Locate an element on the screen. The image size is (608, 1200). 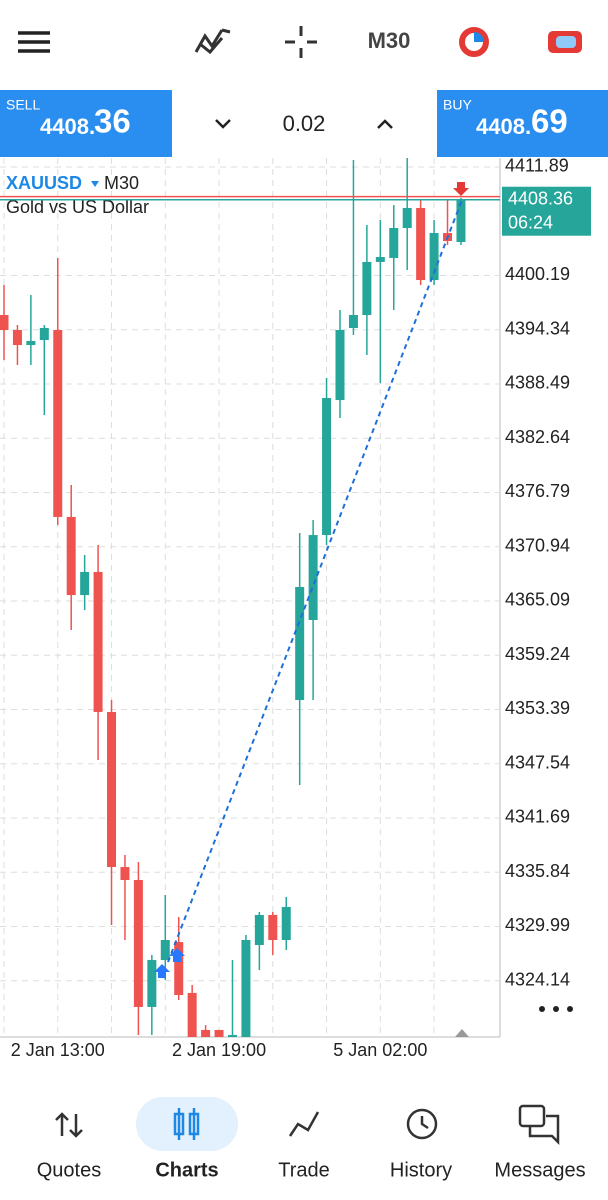
trade-button is located at coordinates (565, 42).